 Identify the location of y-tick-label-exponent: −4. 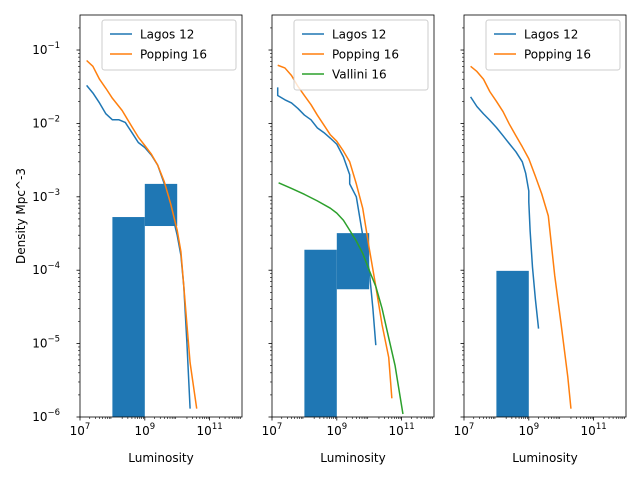
(53, 266).